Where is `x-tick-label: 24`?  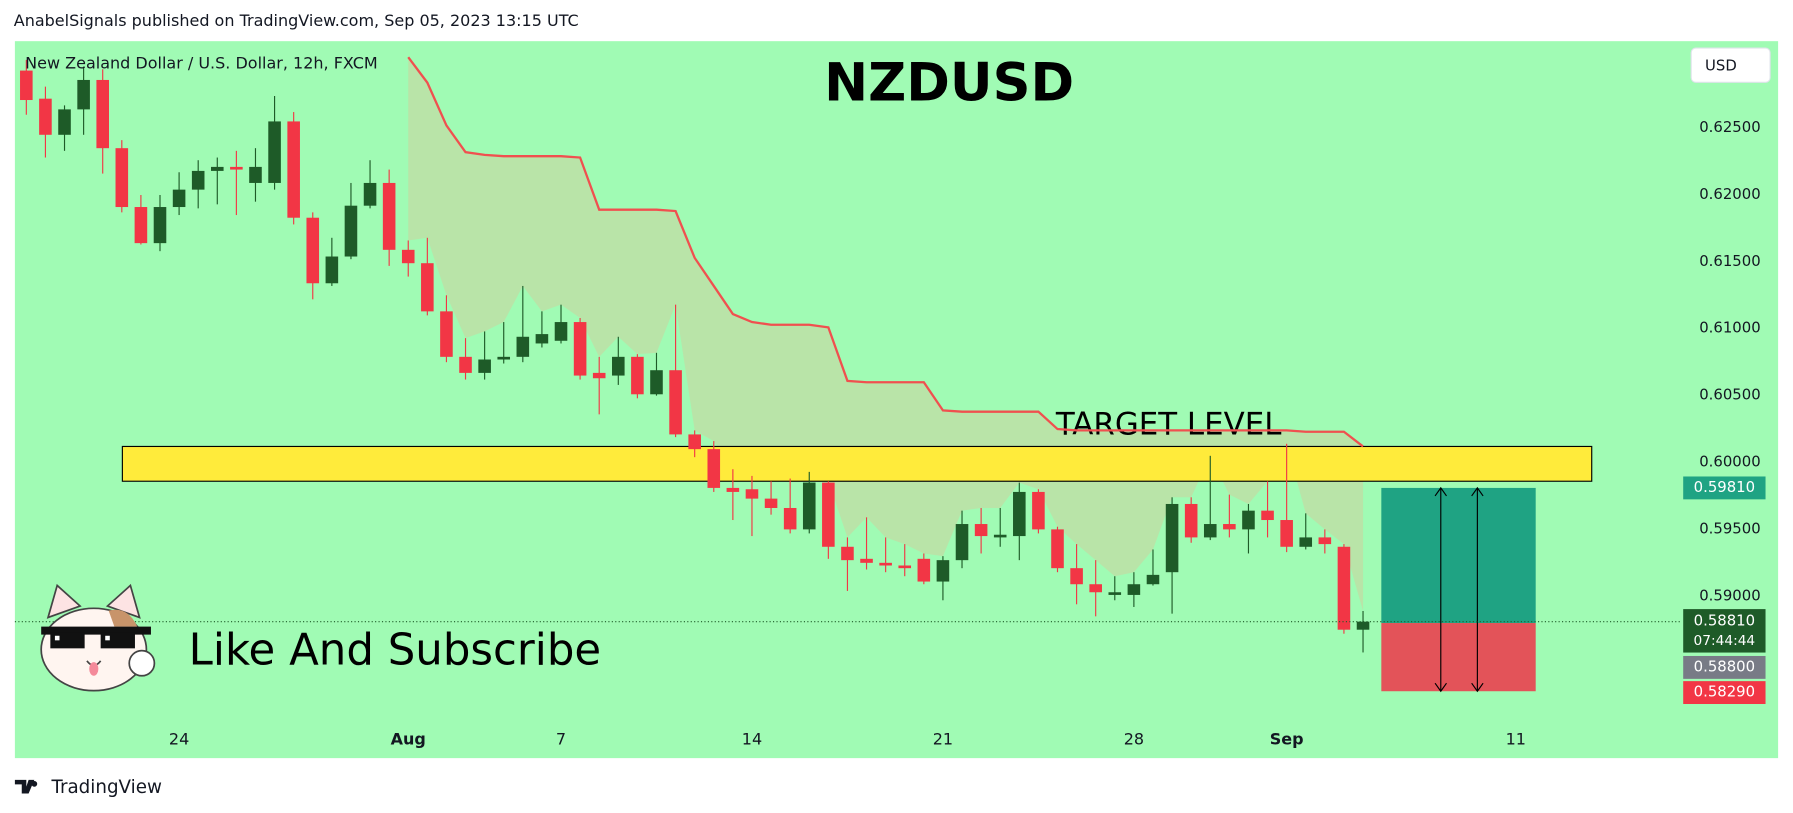 x-tick-label: 24 is located at coordinates (179, 738).